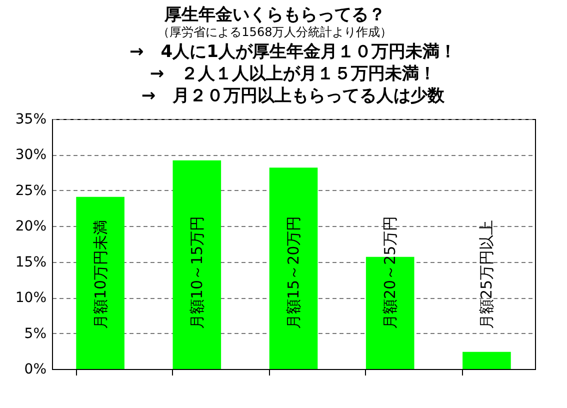  I want to click on y-tick-label: 25%, so click(30, 190).